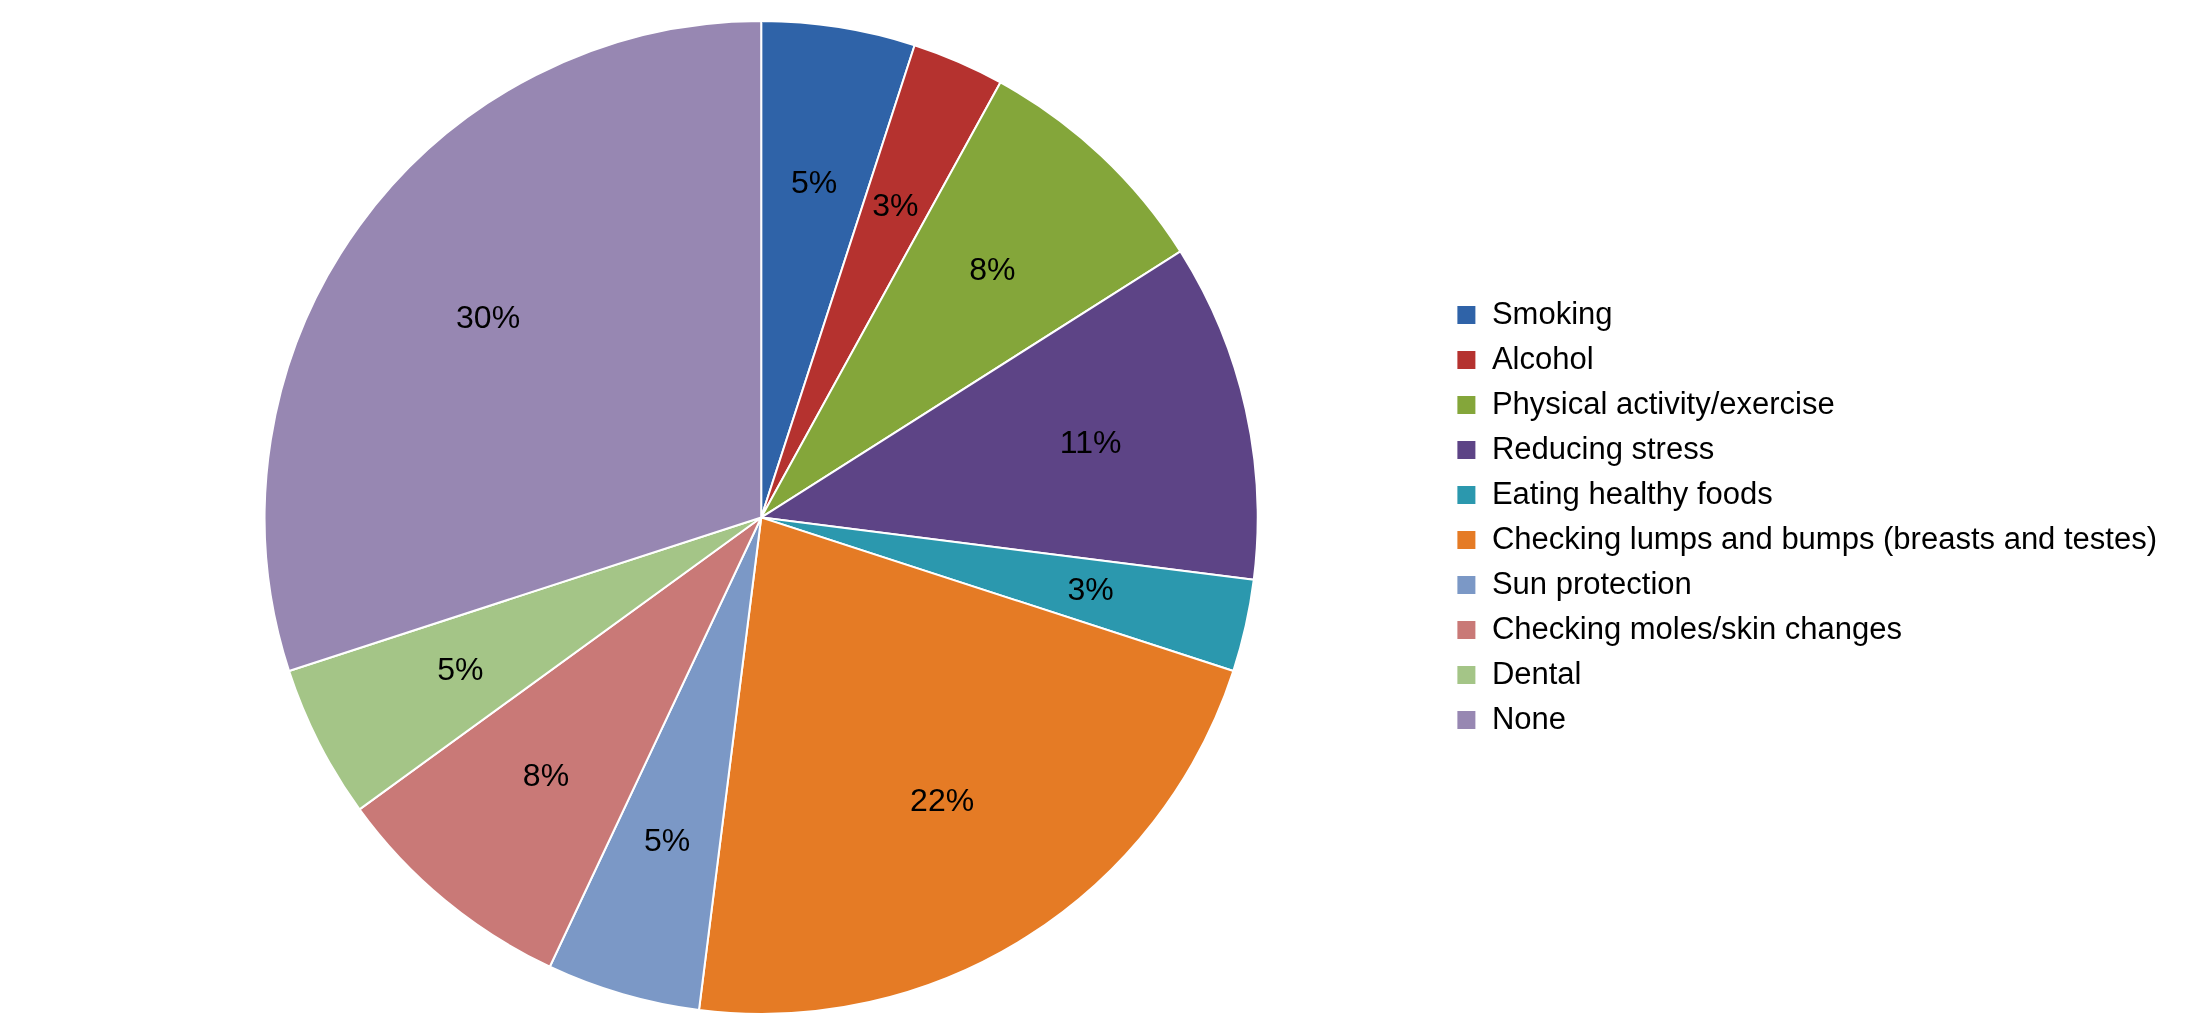 The height and width of the screenshot is (1035, 2207). Describe the element at coordinates (1591, 583) in the screenshot. I see `legend-label: Sun protection` at that location.